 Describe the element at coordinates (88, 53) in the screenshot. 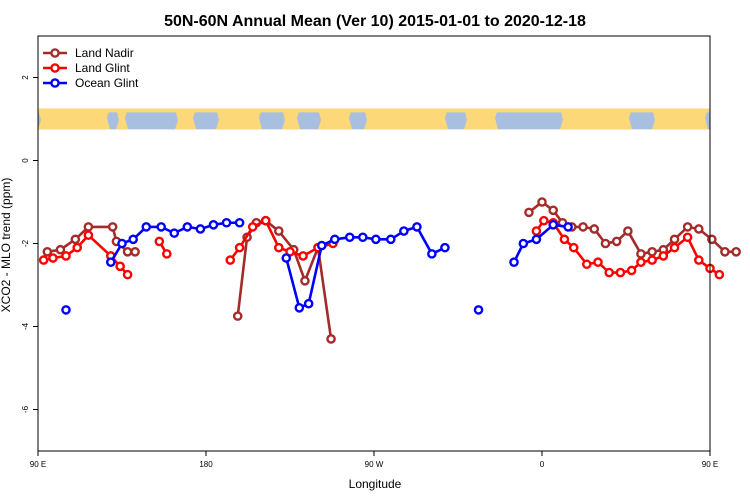

I see `legend-item: Land Nadir` at that location.